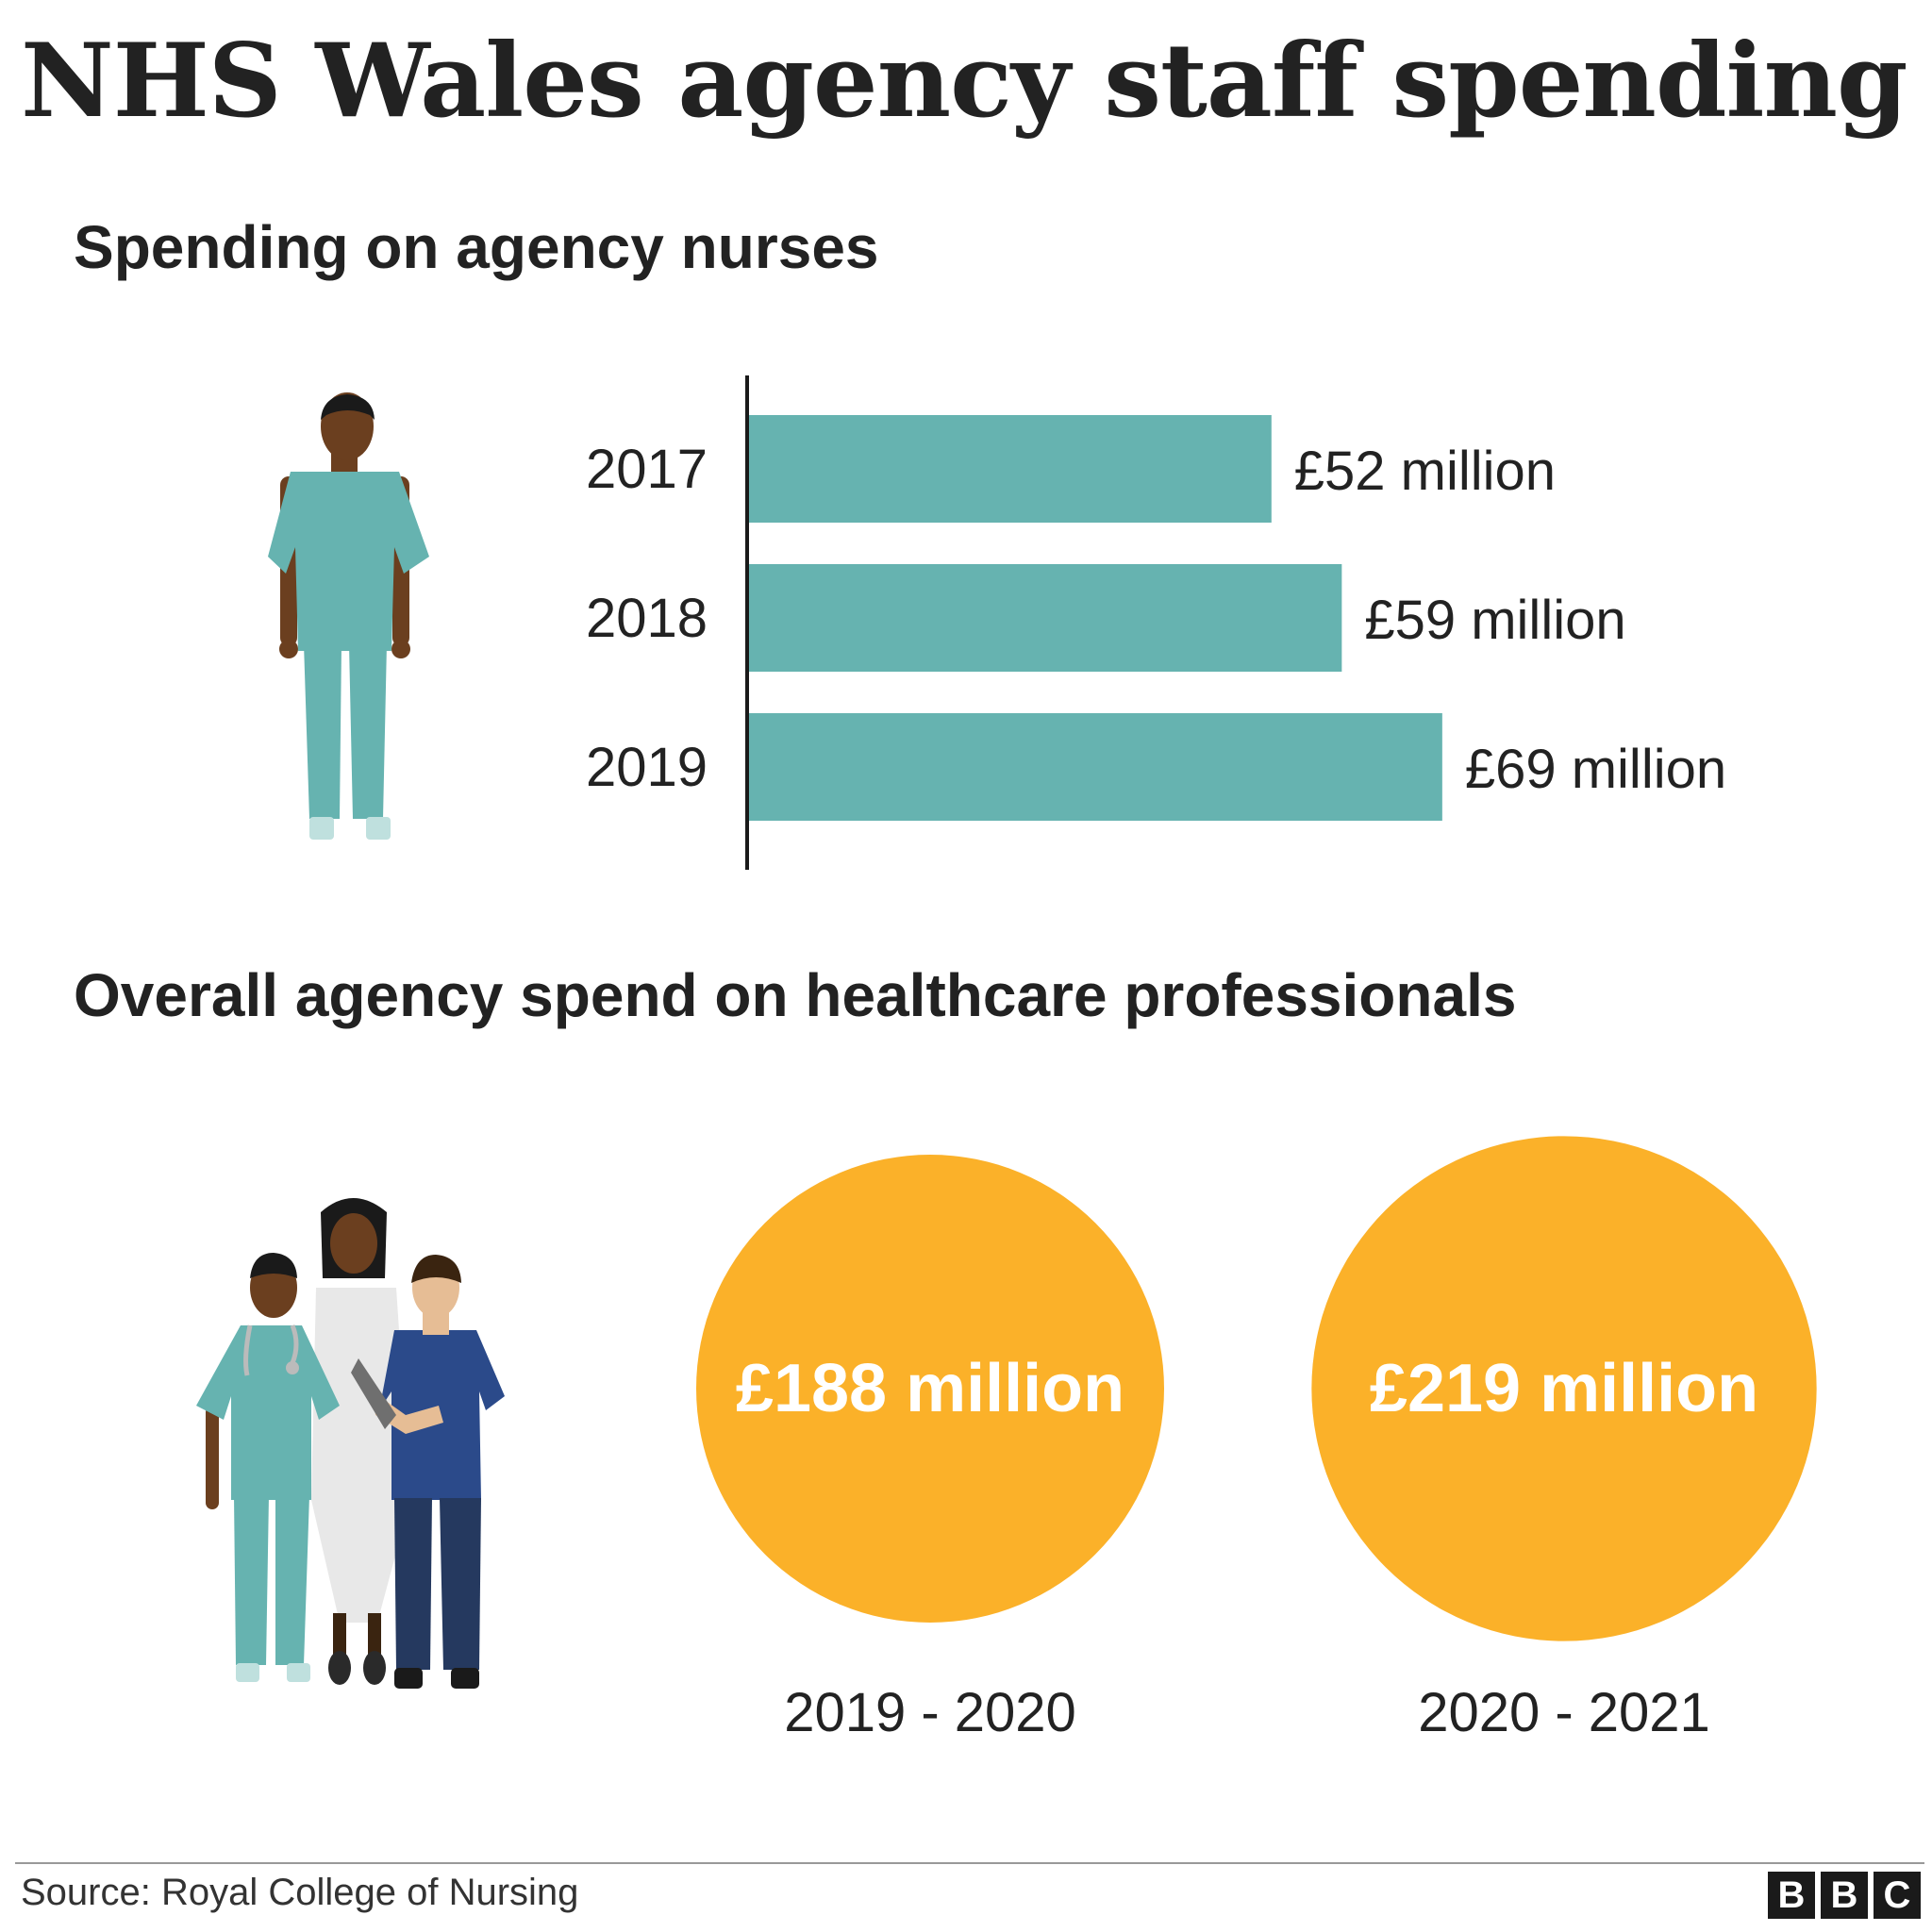  I want to click on logo-letter: C, so click(1898, 1895).